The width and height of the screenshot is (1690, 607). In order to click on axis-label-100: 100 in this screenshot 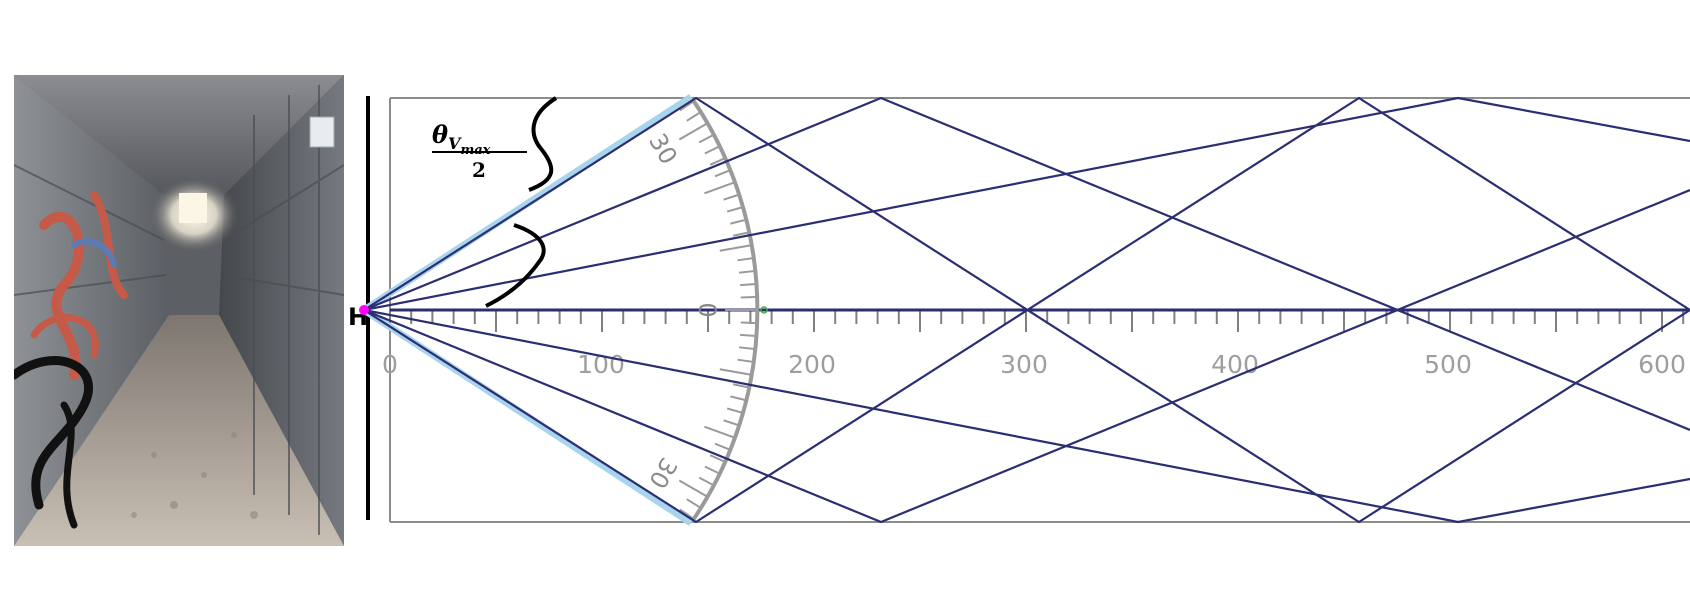, I will do `click(601, 364)`.